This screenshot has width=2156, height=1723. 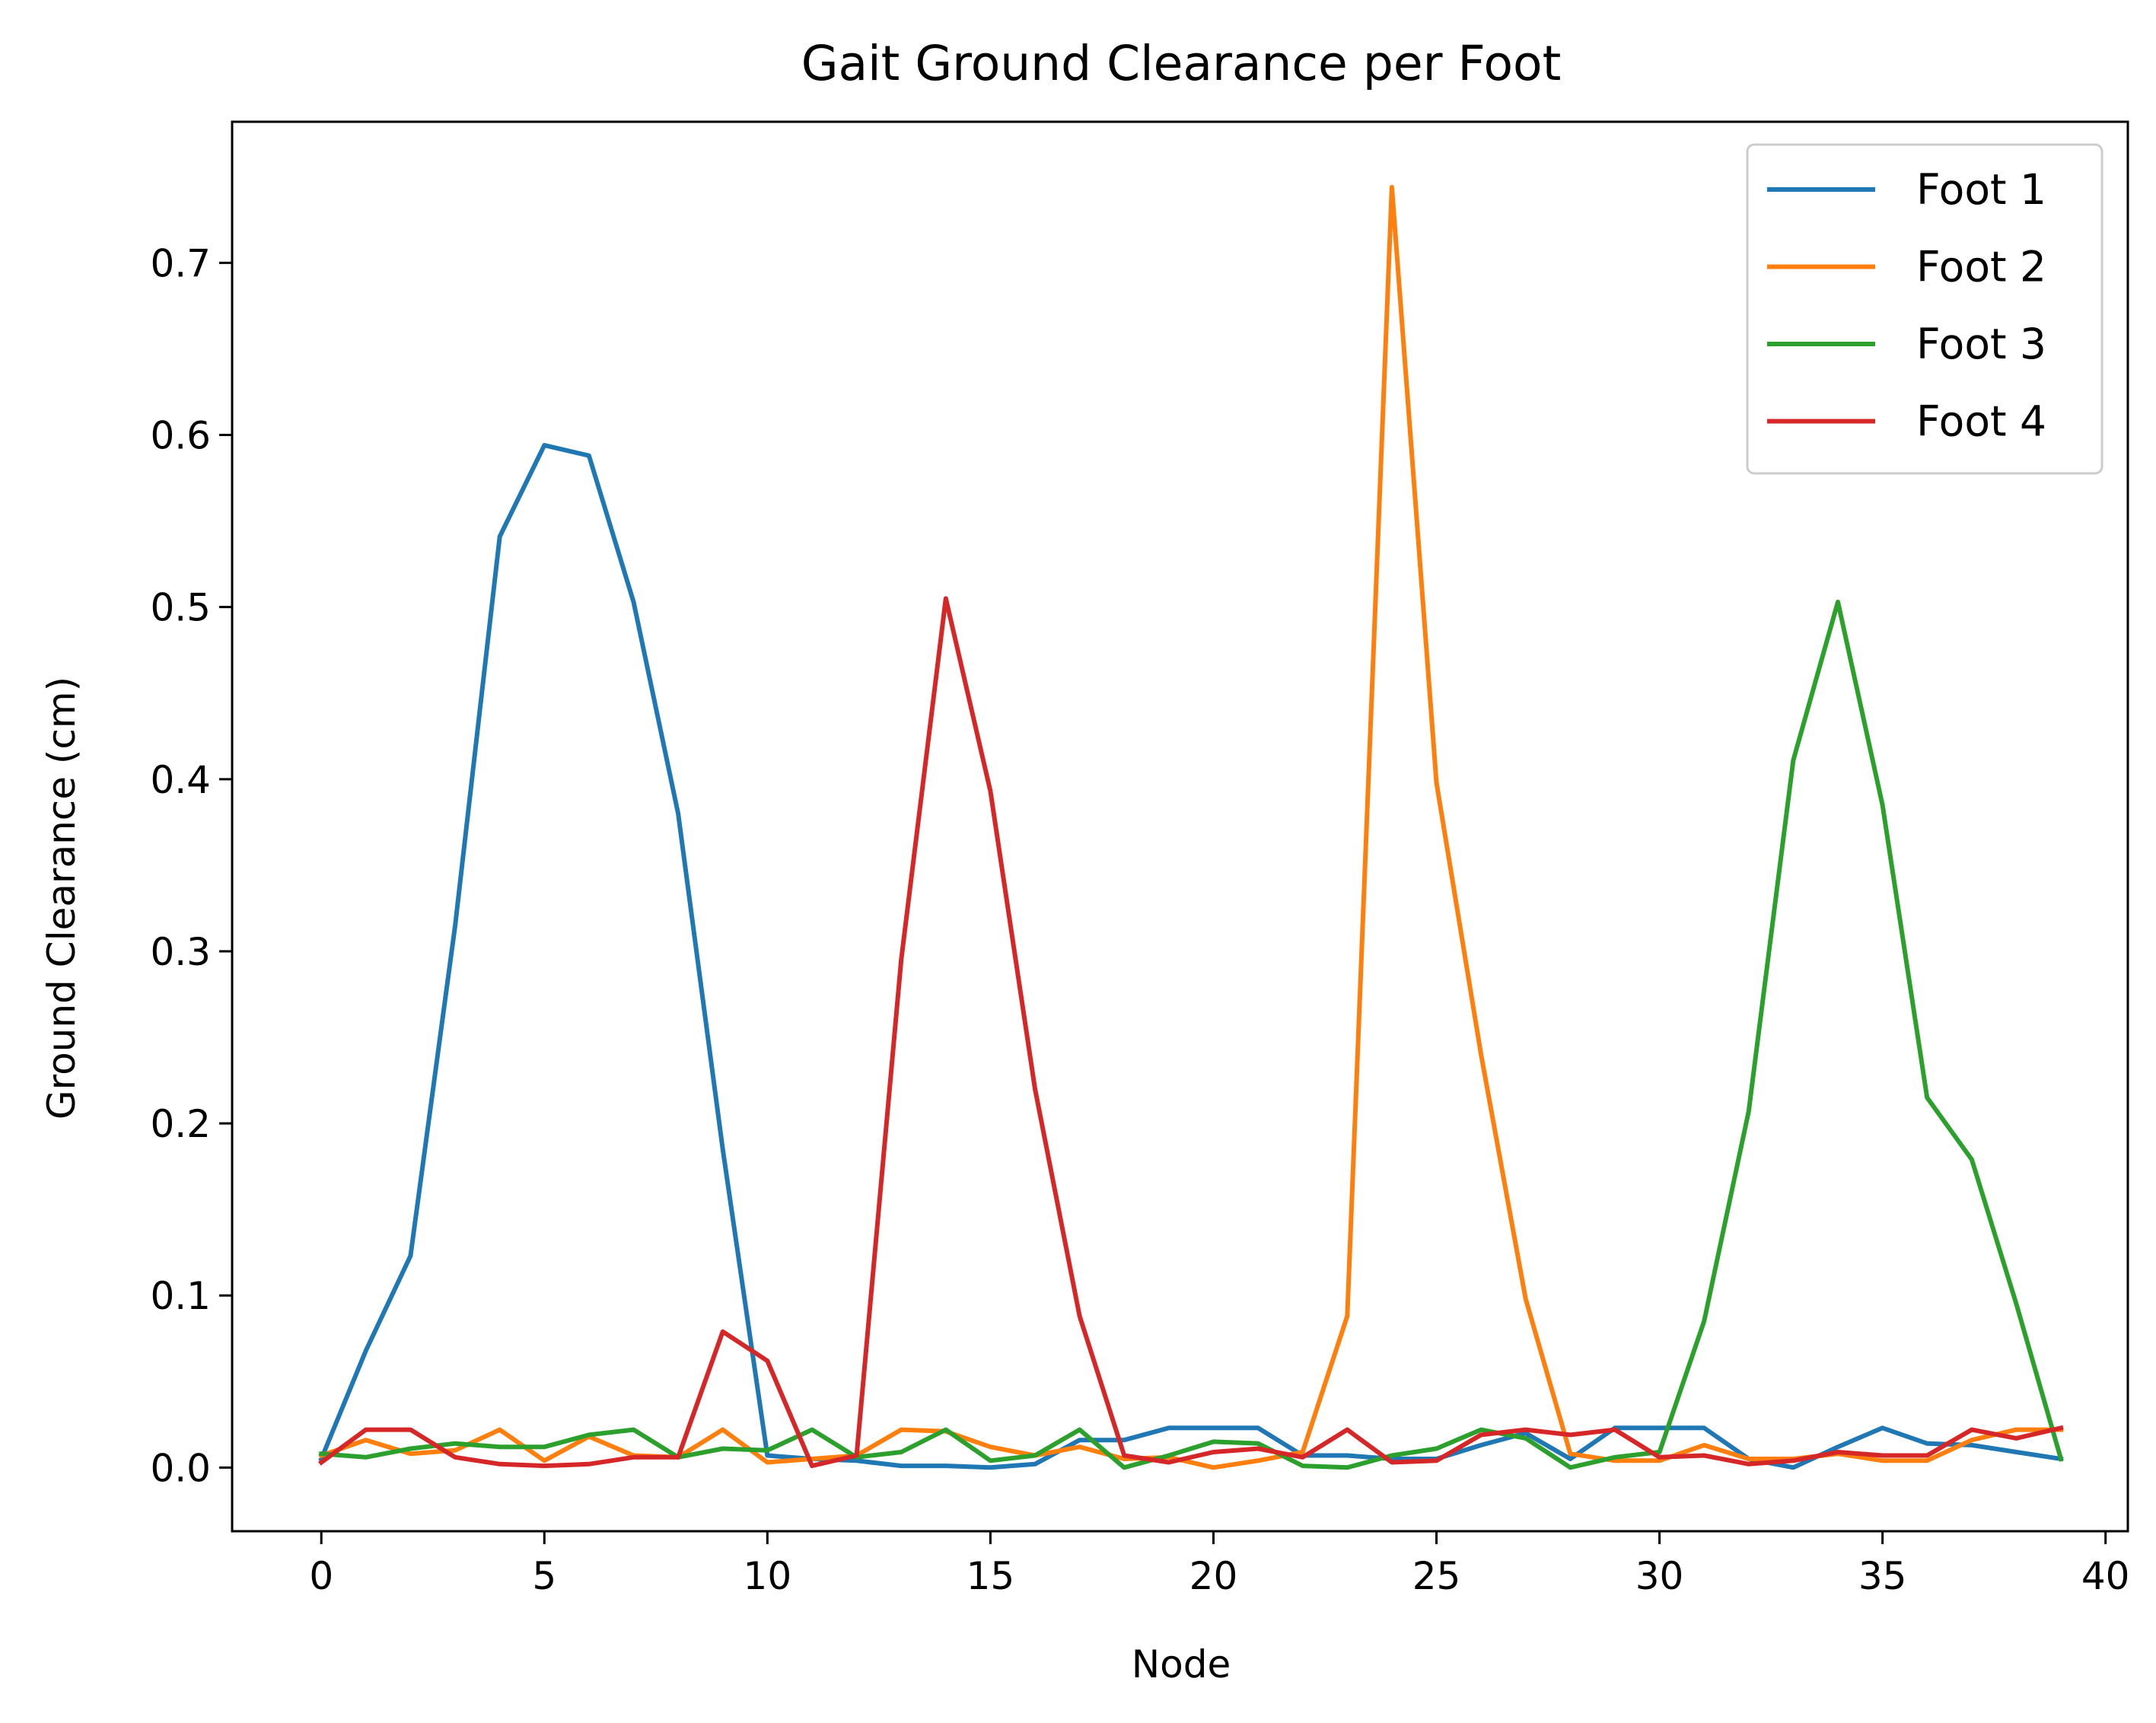 What do you see at coordinates (180, 436) in the screenshot?
I see `y-tick-label: 0.6` at bounding box center [180, 436].